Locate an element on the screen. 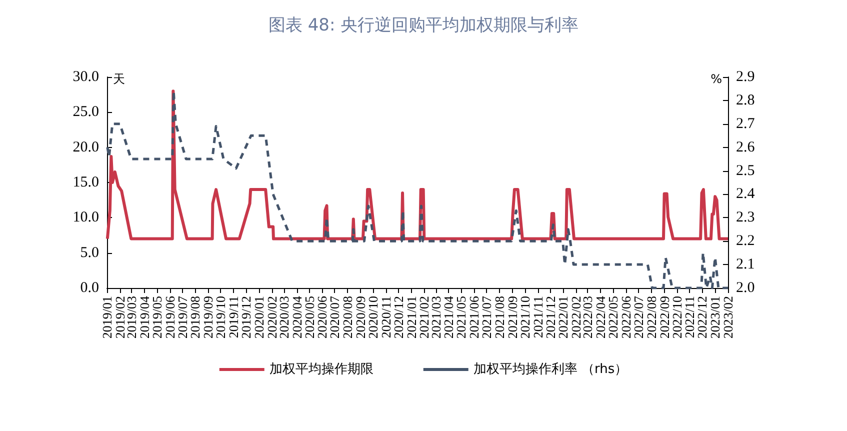  x-tick-label: 2019/05 is located at coordinates (156, 317).